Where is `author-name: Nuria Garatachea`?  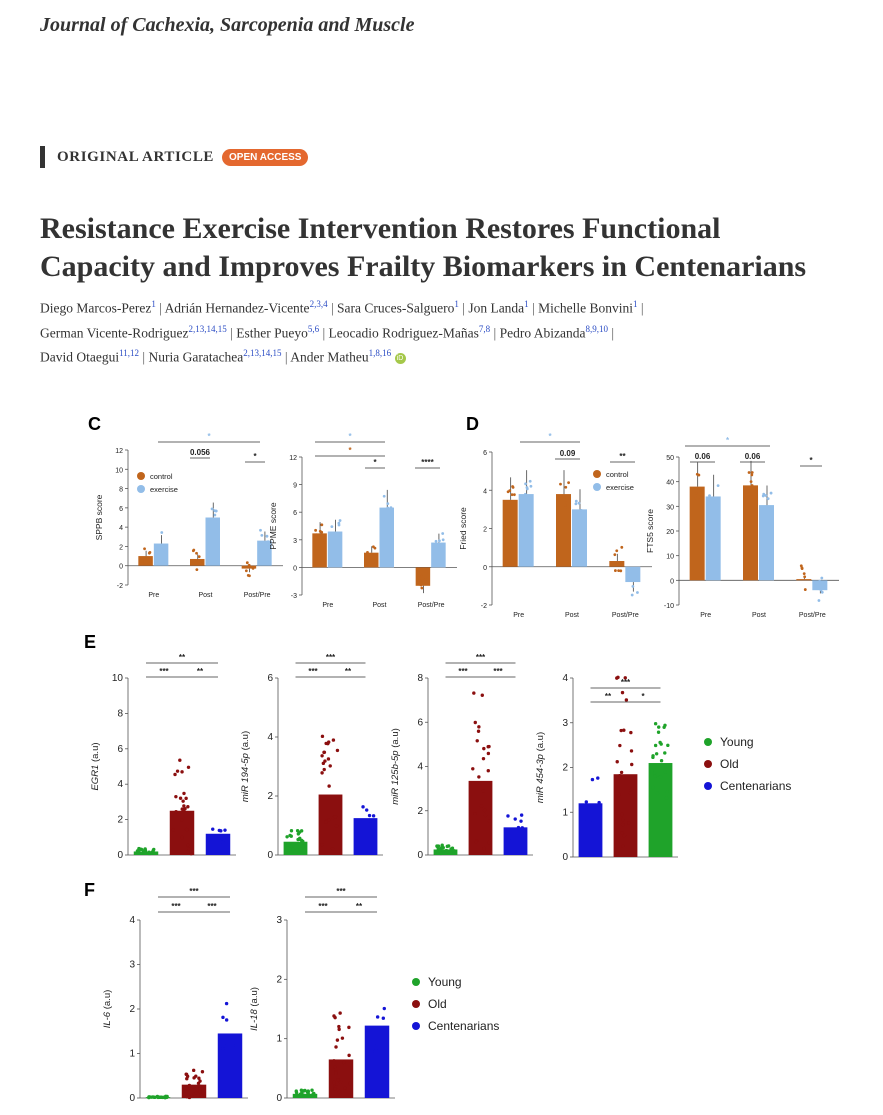 author-name: Nuria Garatachea is located at coordinates (196, 357).